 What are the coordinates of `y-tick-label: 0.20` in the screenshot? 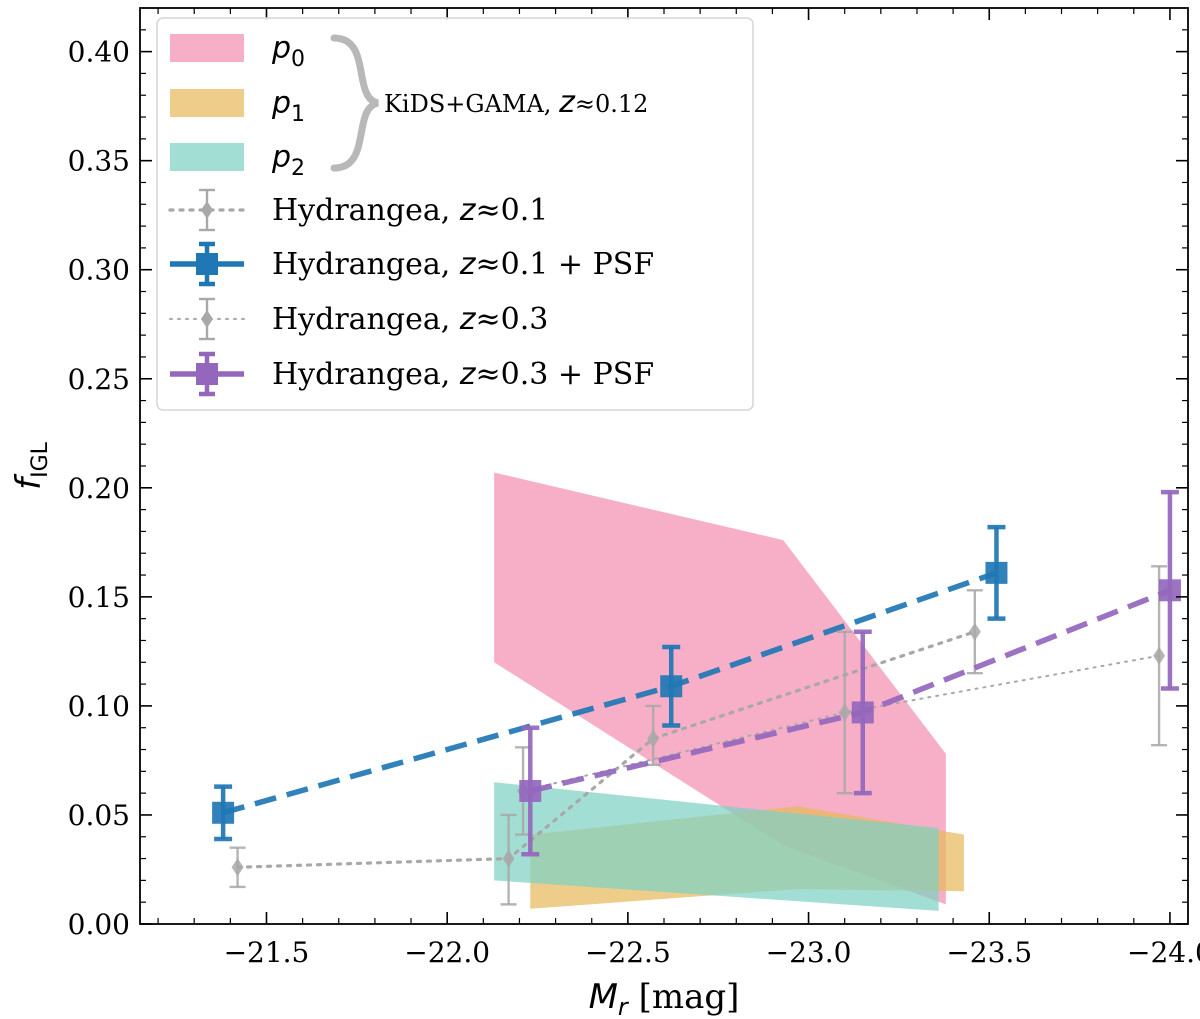 It's located at (99, 488).